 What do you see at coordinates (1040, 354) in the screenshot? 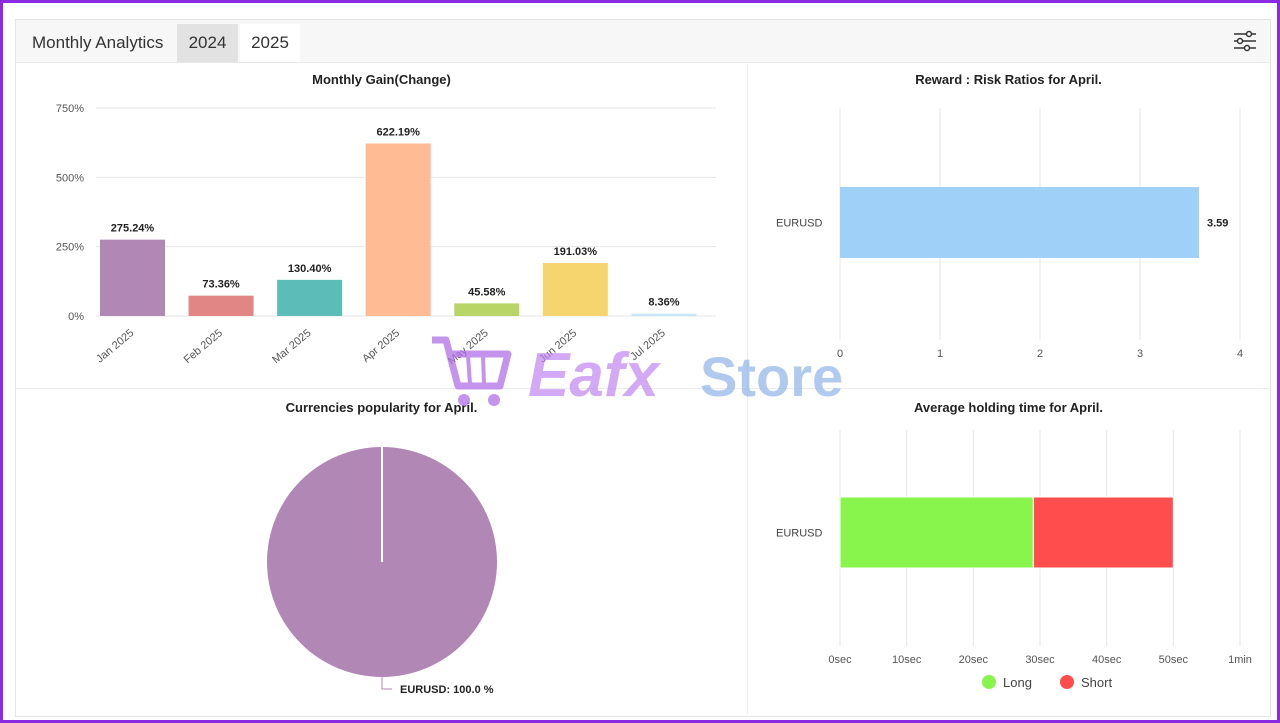
I see `x-tick-label: 2` at bounding box center [1040, 354].